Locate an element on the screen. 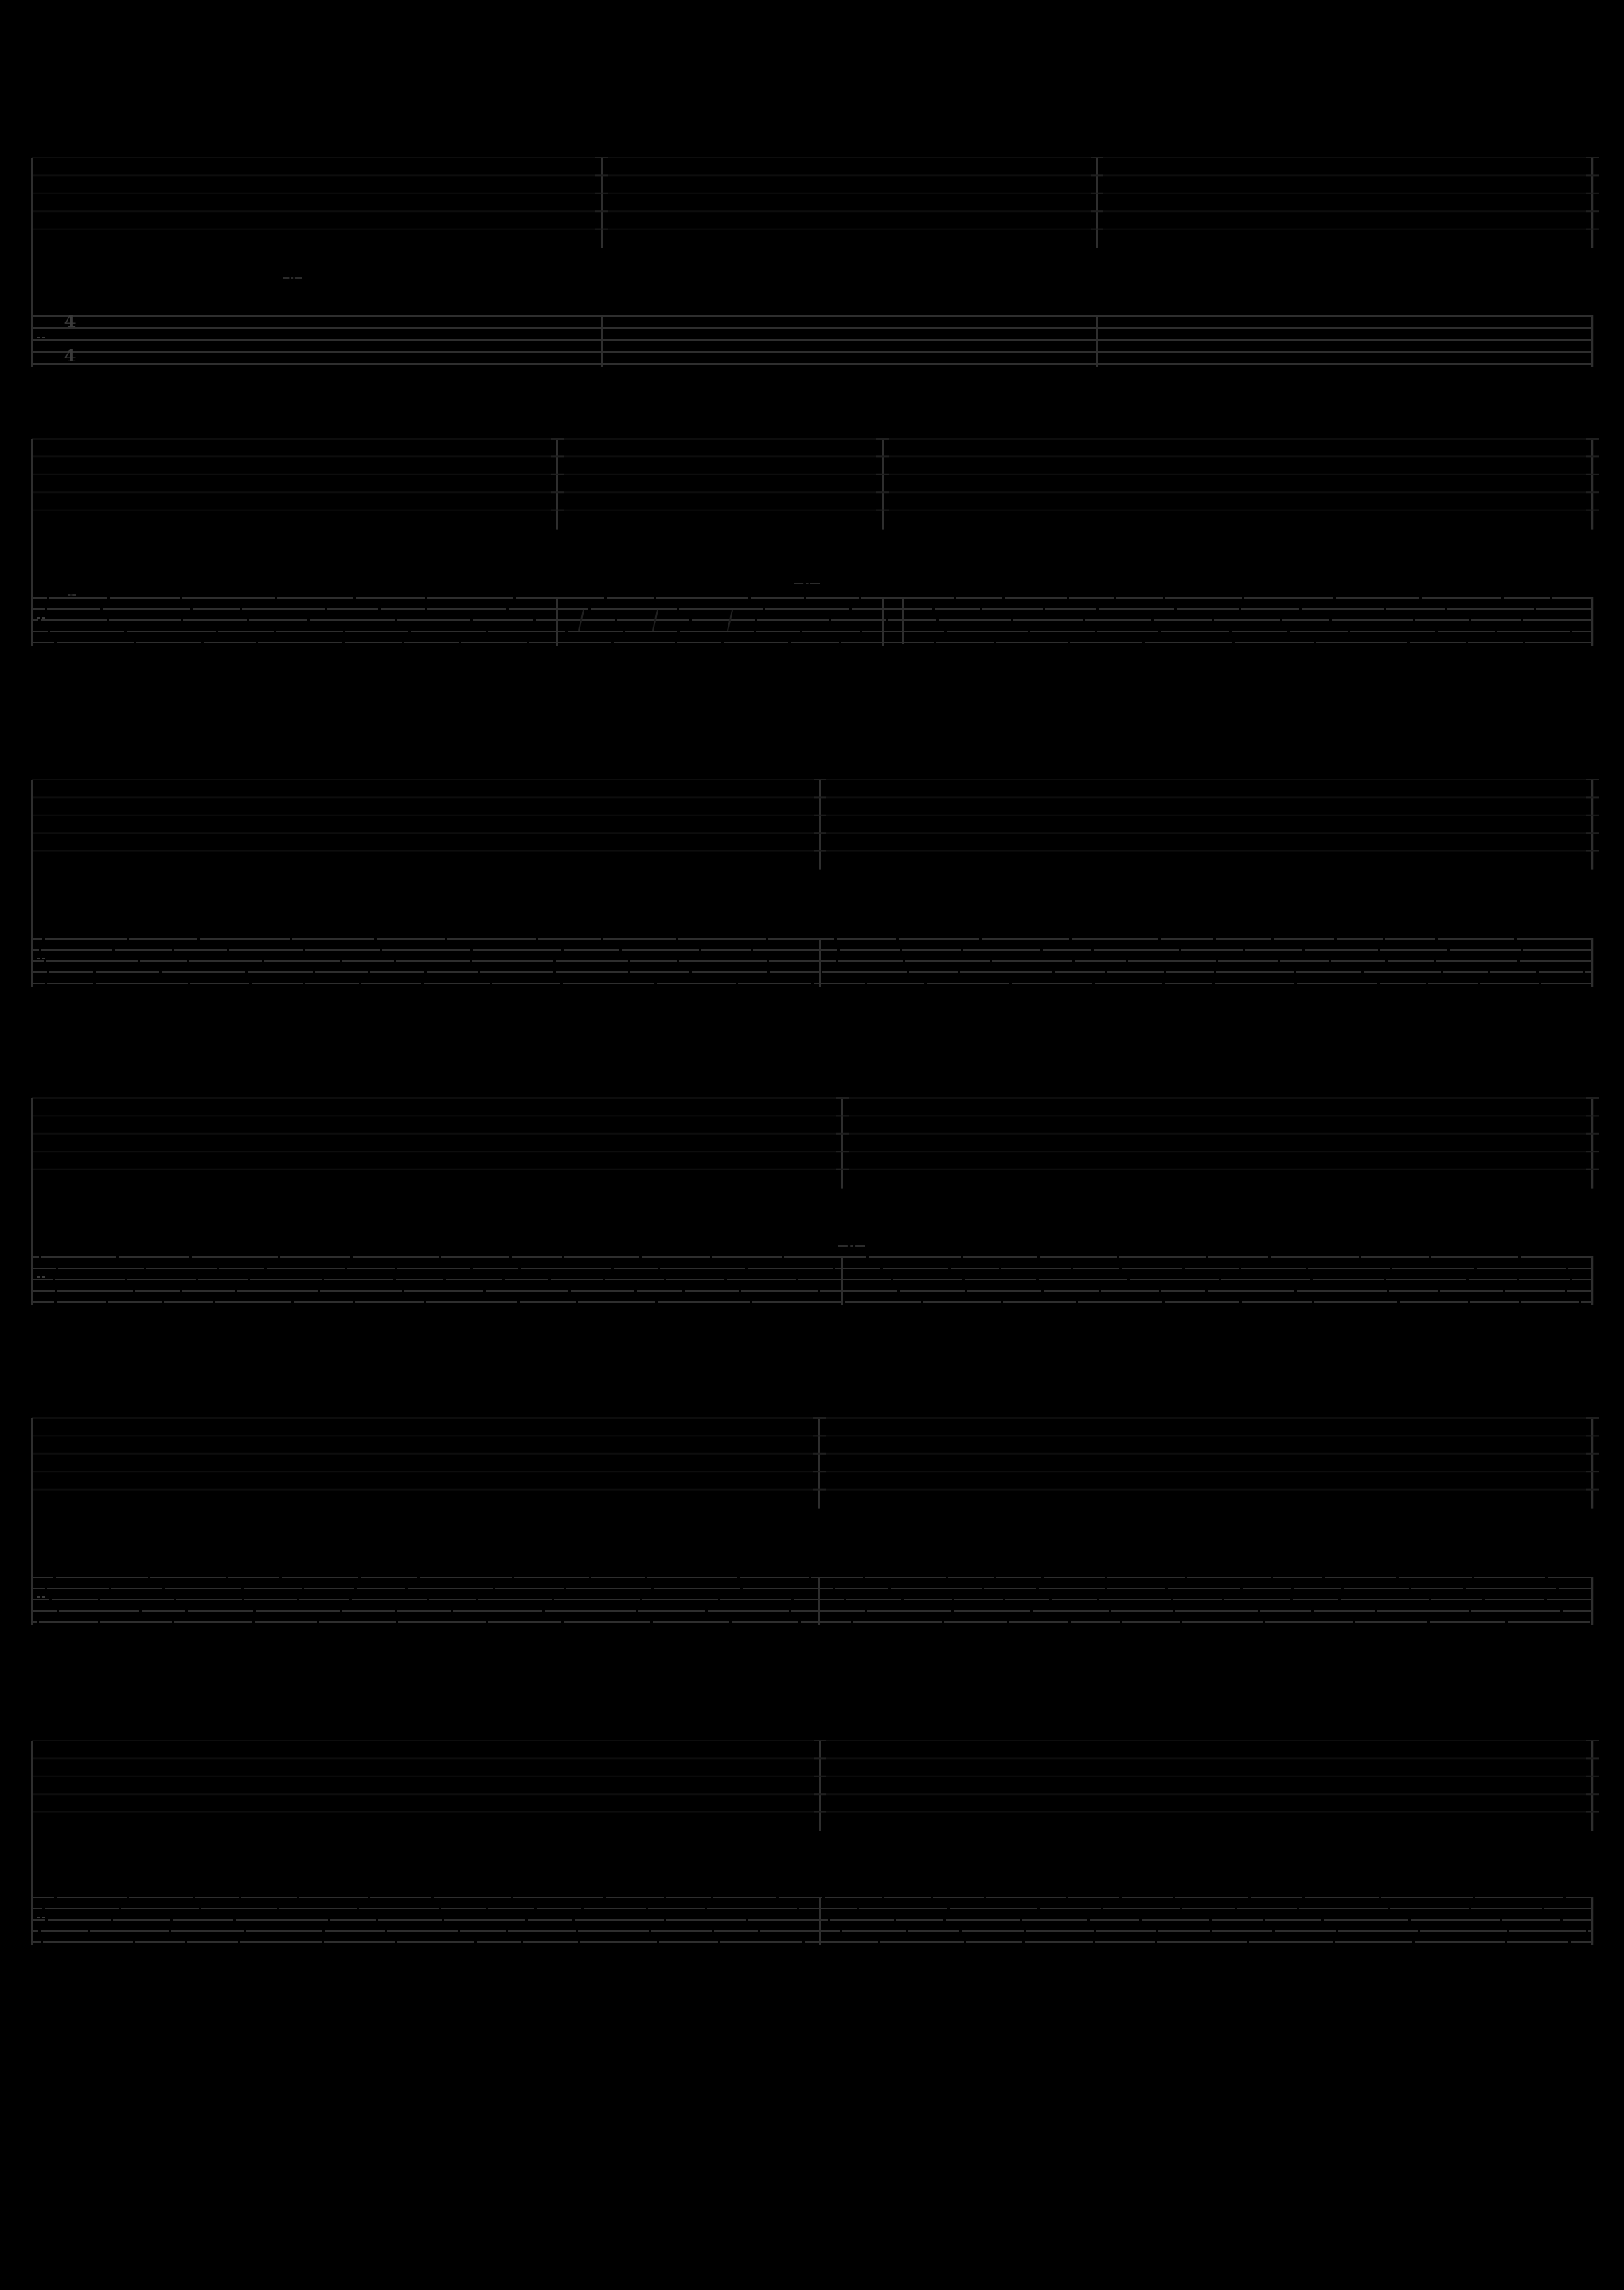 The height and width of the screenshot is (2290, 1624). time-signature-denominator: 4 is located at coordinates (70, 355).